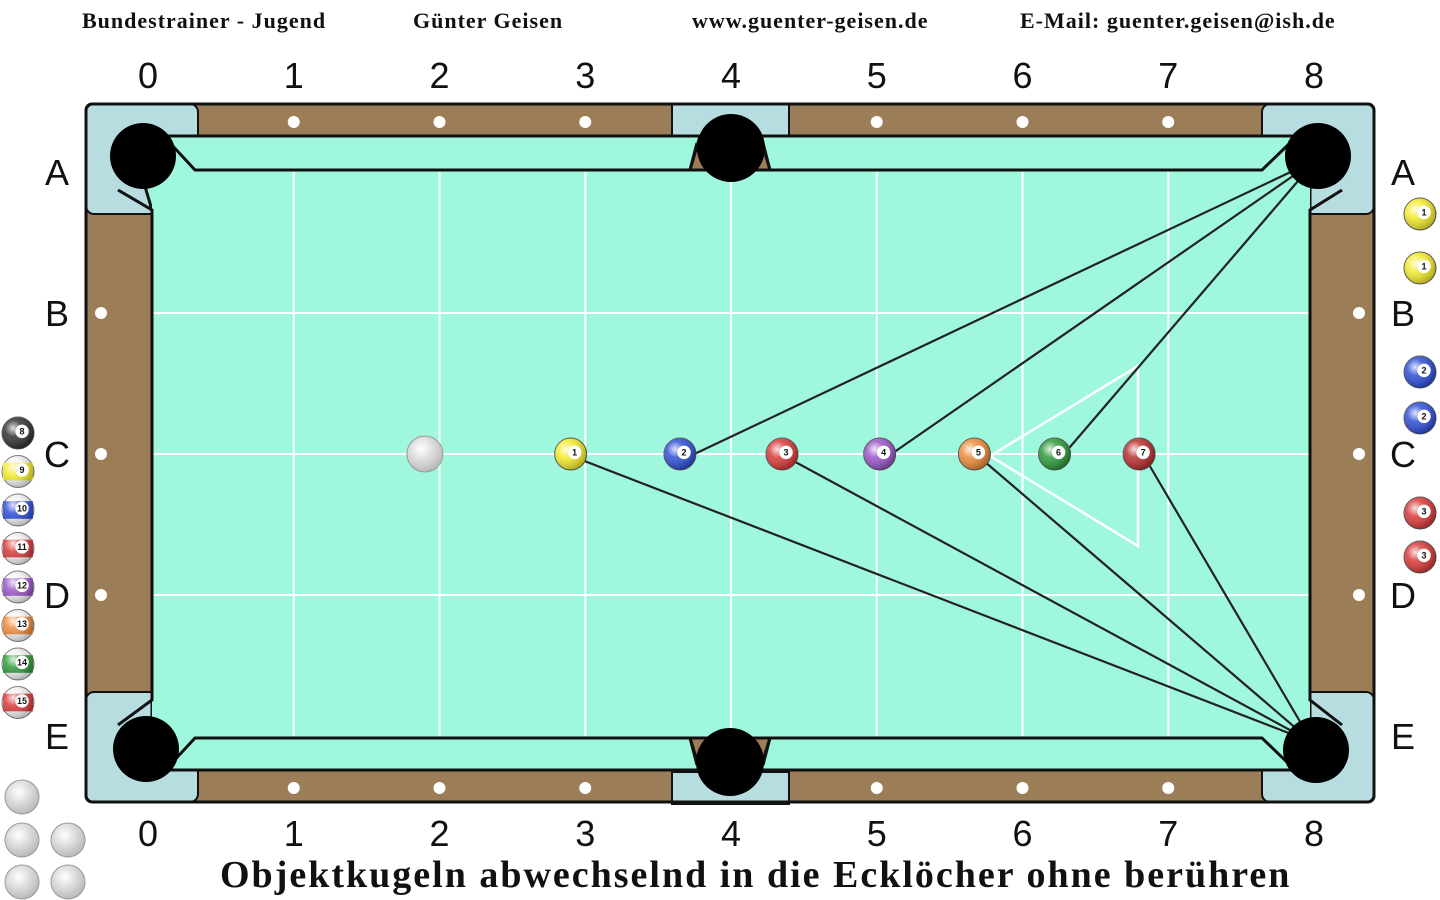 This screenshot has width=1440, height=900. Describe the element at coordinates (1026, 751) in the screenshot. I see `cushion-outline-bottom-right` at that location.